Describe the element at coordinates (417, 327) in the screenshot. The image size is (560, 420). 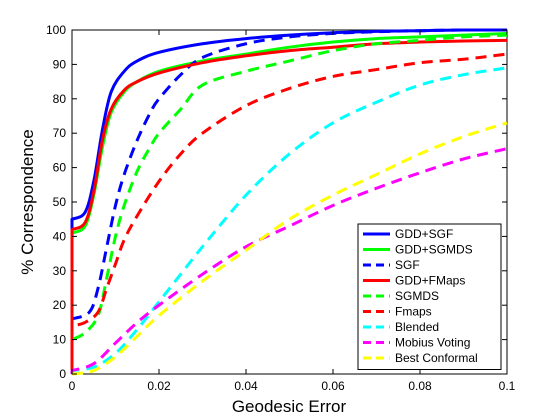
I see `legend-label: Blended` at that location.